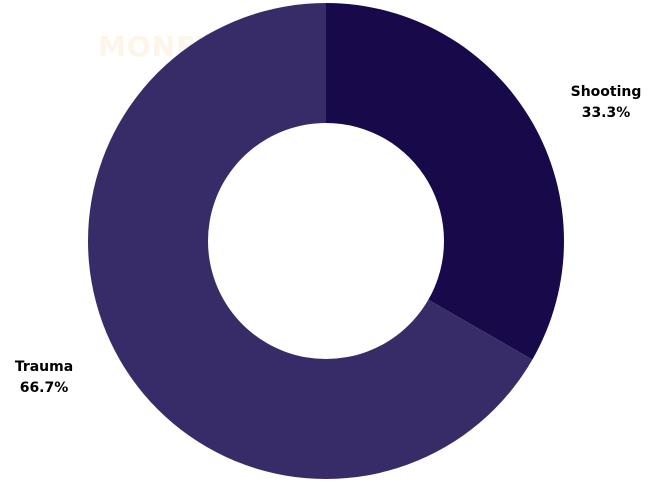 The height and width of the screenshot is (487, 653). What do you see at coordinates (606, 92) in the screenshot?
I see `slice-label-shooting: Shooting` at bounding box center [606, 92].